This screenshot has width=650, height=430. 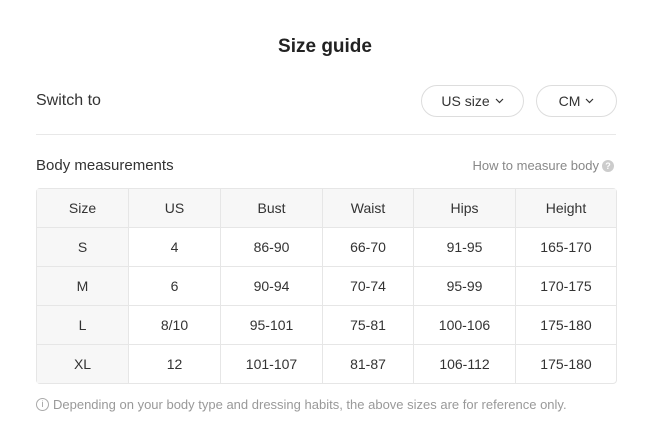 I want to click on unit-dropdown: CM, so click(x=576, y=101).